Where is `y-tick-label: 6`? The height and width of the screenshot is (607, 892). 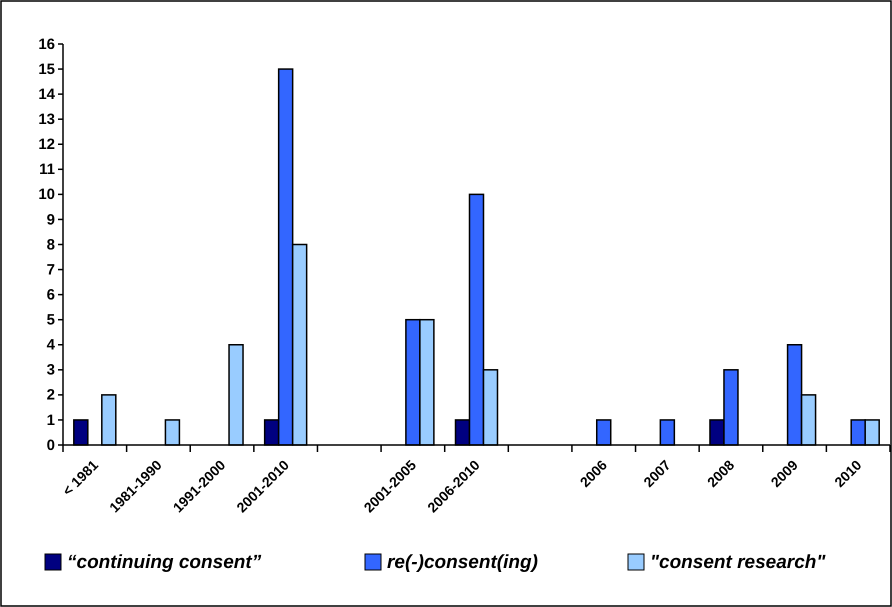
y-tick-label: 6 is located at coordinates (50, 295).